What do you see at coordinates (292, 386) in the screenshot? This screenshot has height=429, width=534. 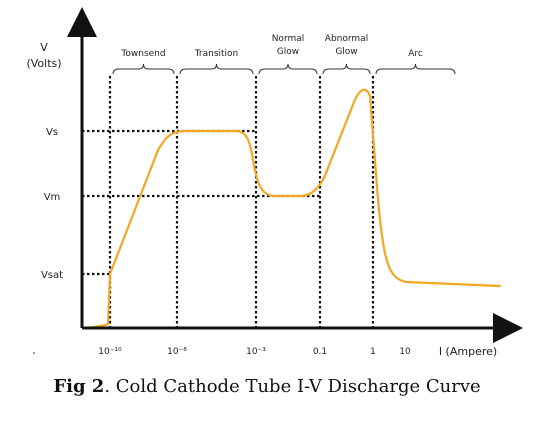 I see `caption-text: . Cold Cathode Tube I-V Discharge Curve` at bounding box center [292, 386].